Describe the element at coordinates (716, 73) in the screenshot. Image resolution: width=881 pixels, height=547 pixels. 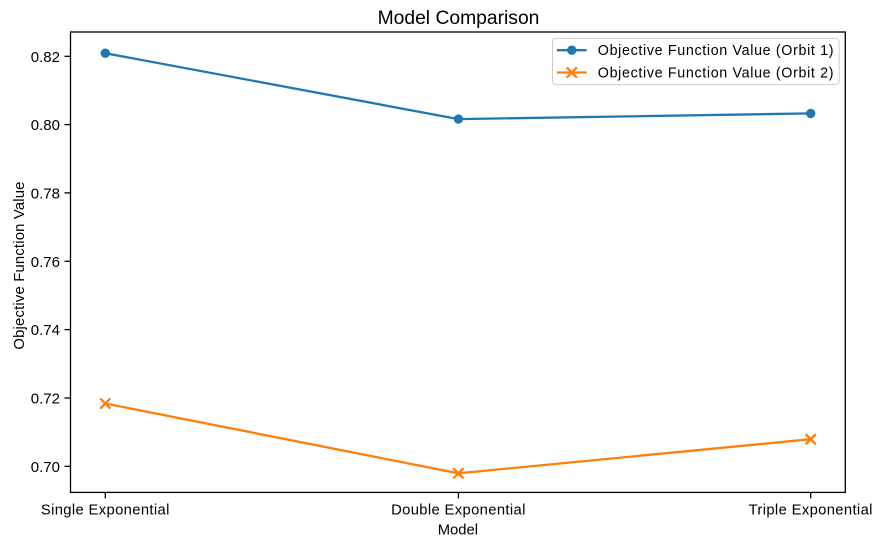
I see `svg-text:Objective Function Value (Orbi: Objective Function Value (Orbit 2)` at that location.